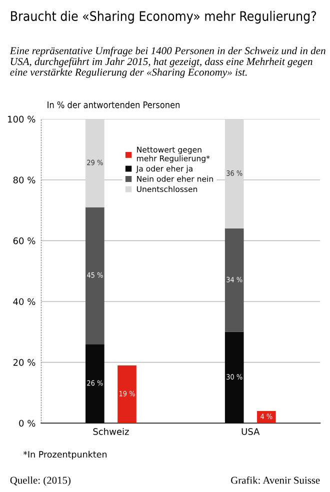 The width and height of the screenshot is (330, 492). Describe the element at coordinates (163, 17) in the screenshot. I see `chart-title: Braucht die «Sharing Economy» mehr Regulierung?` at that location.